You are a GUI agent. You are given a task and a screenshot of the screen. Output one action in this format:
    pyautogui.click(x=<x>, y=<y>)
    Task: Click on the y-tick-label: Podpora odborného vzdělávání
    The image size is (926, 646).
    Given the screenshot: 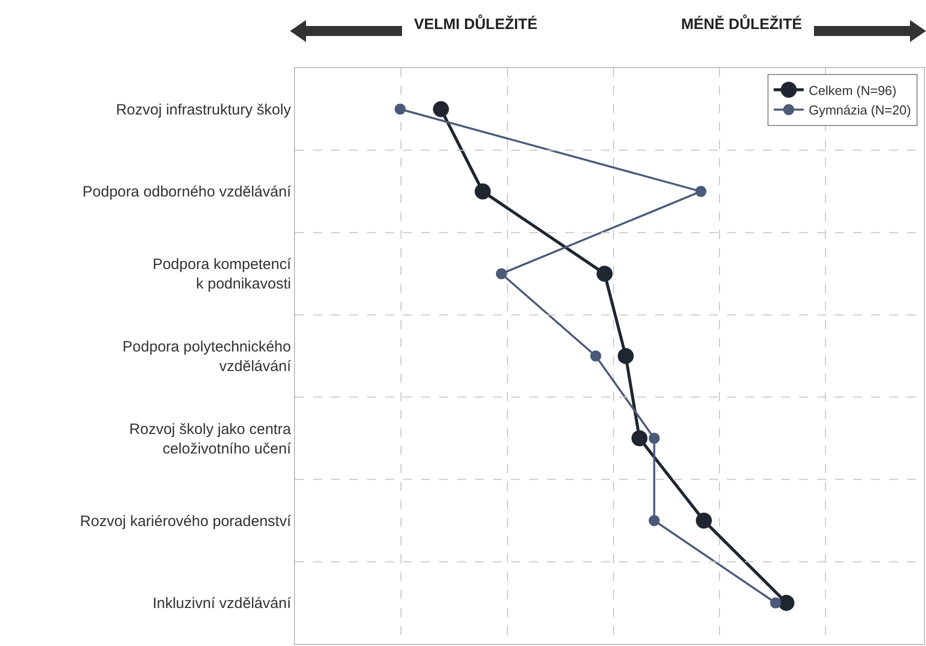 What is the action you would take?
    pyautogui.click(x=187, y=192)
    